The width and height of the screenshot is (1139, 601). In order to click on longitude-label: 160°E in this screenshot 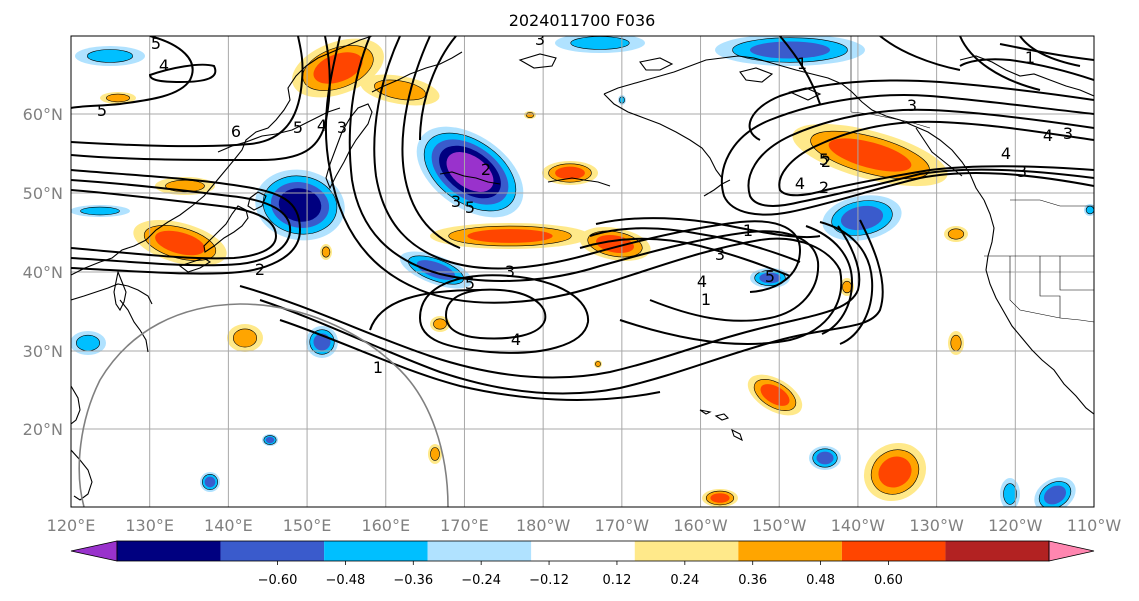, I will do `click(385, 525)`.